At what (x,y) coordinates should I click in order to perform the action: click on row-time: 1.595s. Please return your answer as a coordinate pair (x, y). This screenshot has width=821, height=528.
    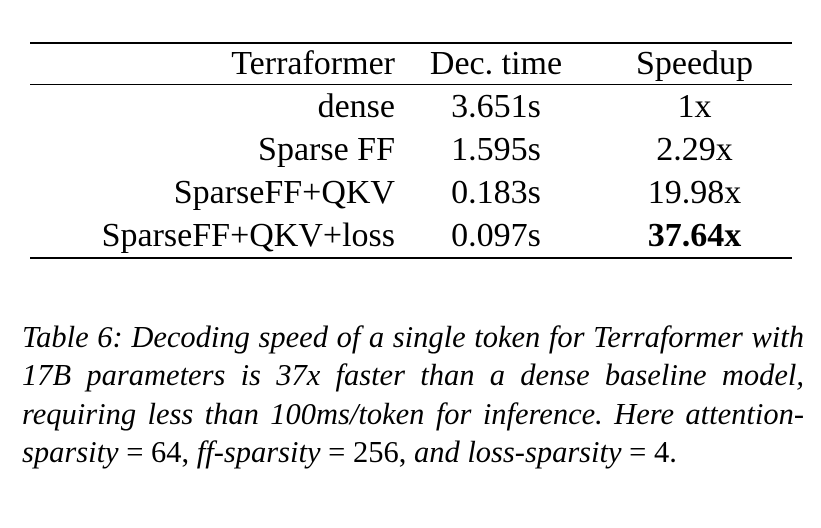
    Looking at the image, I should click on (496, 149).